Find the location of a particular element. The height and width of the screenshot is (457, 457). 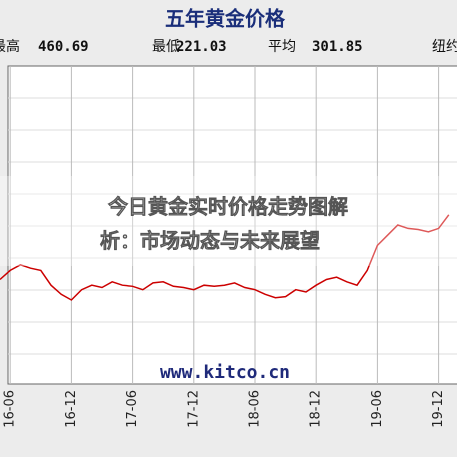

x-tick-label: 19-12 is located at coordinates (438, 409).